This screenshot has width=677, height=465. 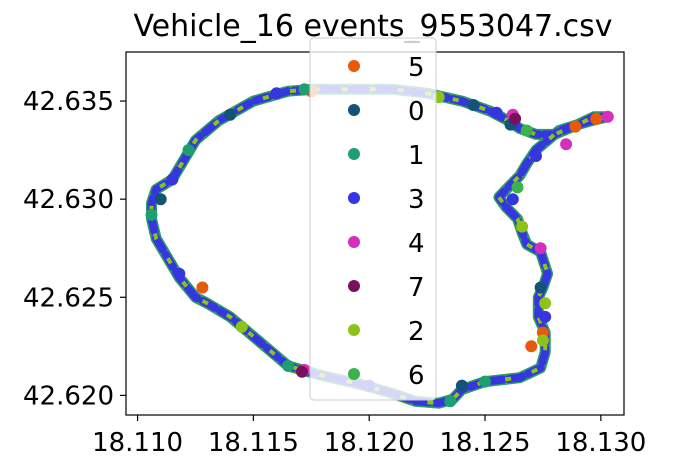 What do you see at coordinates (416, 200) in the screenshot?
I see `legend-label: 3` at bounding box center [416, 200].